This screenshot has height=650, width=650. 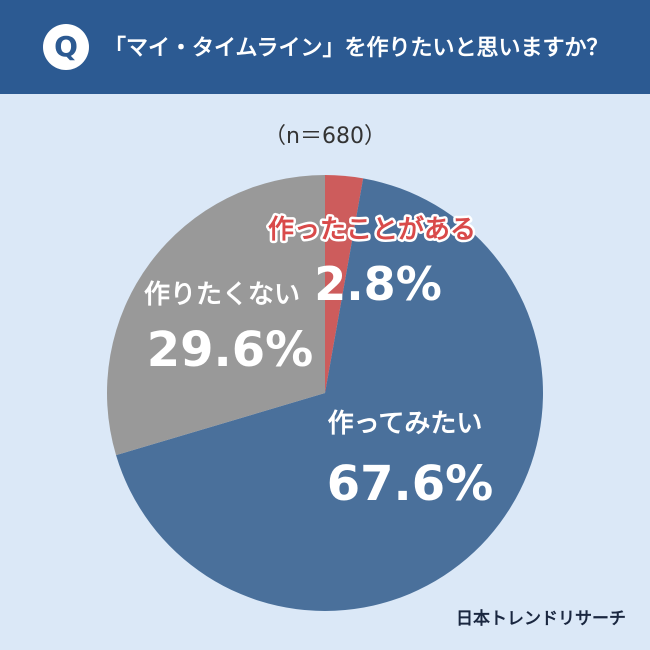 What do you see at coordinates (378, 284) in the screenshot?
I see `slice-value-made-before: 2.8%` at bounding box center [378, 284].